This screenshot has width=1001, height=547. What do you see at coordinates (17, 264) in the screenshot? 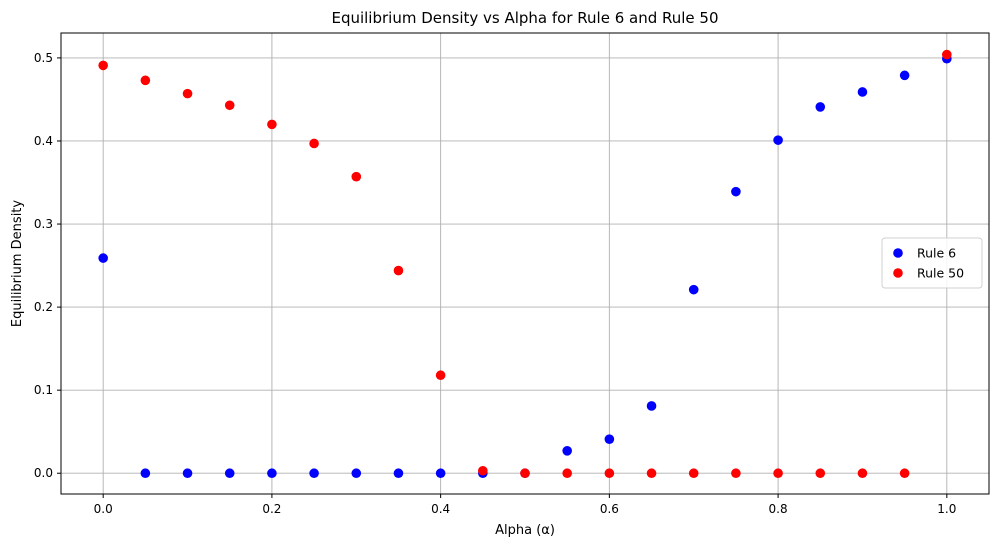
I see `y-axis-title: Equilibrium Density` at bounding box center [17, 264].